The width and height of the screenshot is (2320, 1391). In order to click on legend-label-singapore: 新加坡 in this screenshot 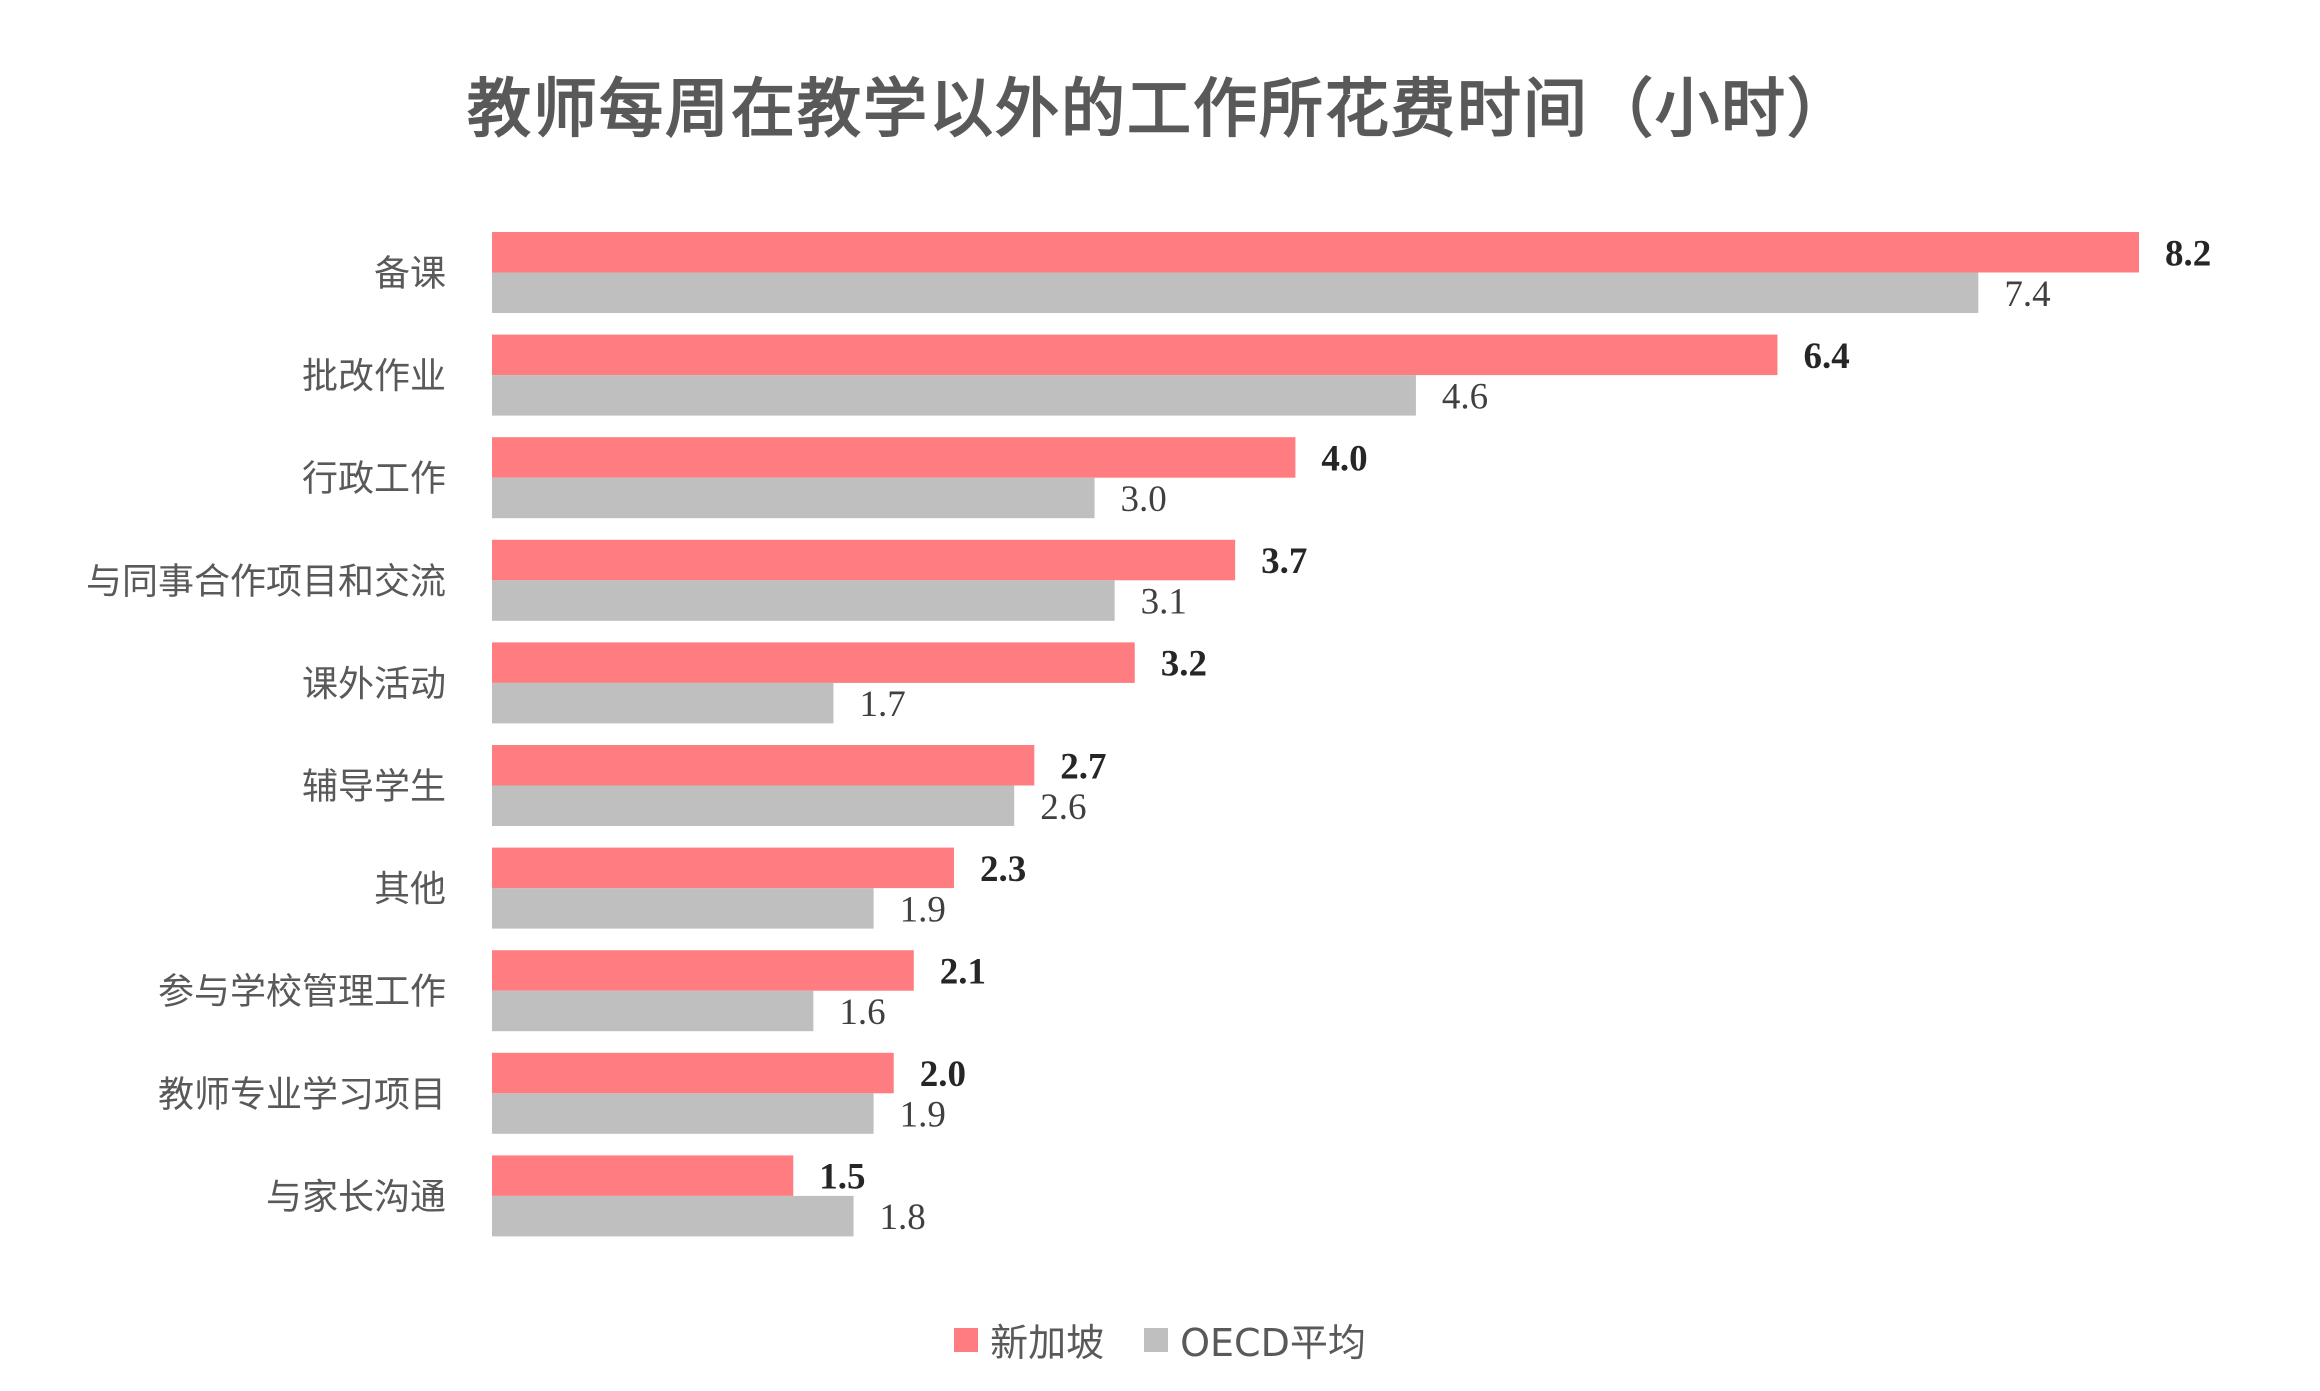, I will do `click(1047, 1343)`.